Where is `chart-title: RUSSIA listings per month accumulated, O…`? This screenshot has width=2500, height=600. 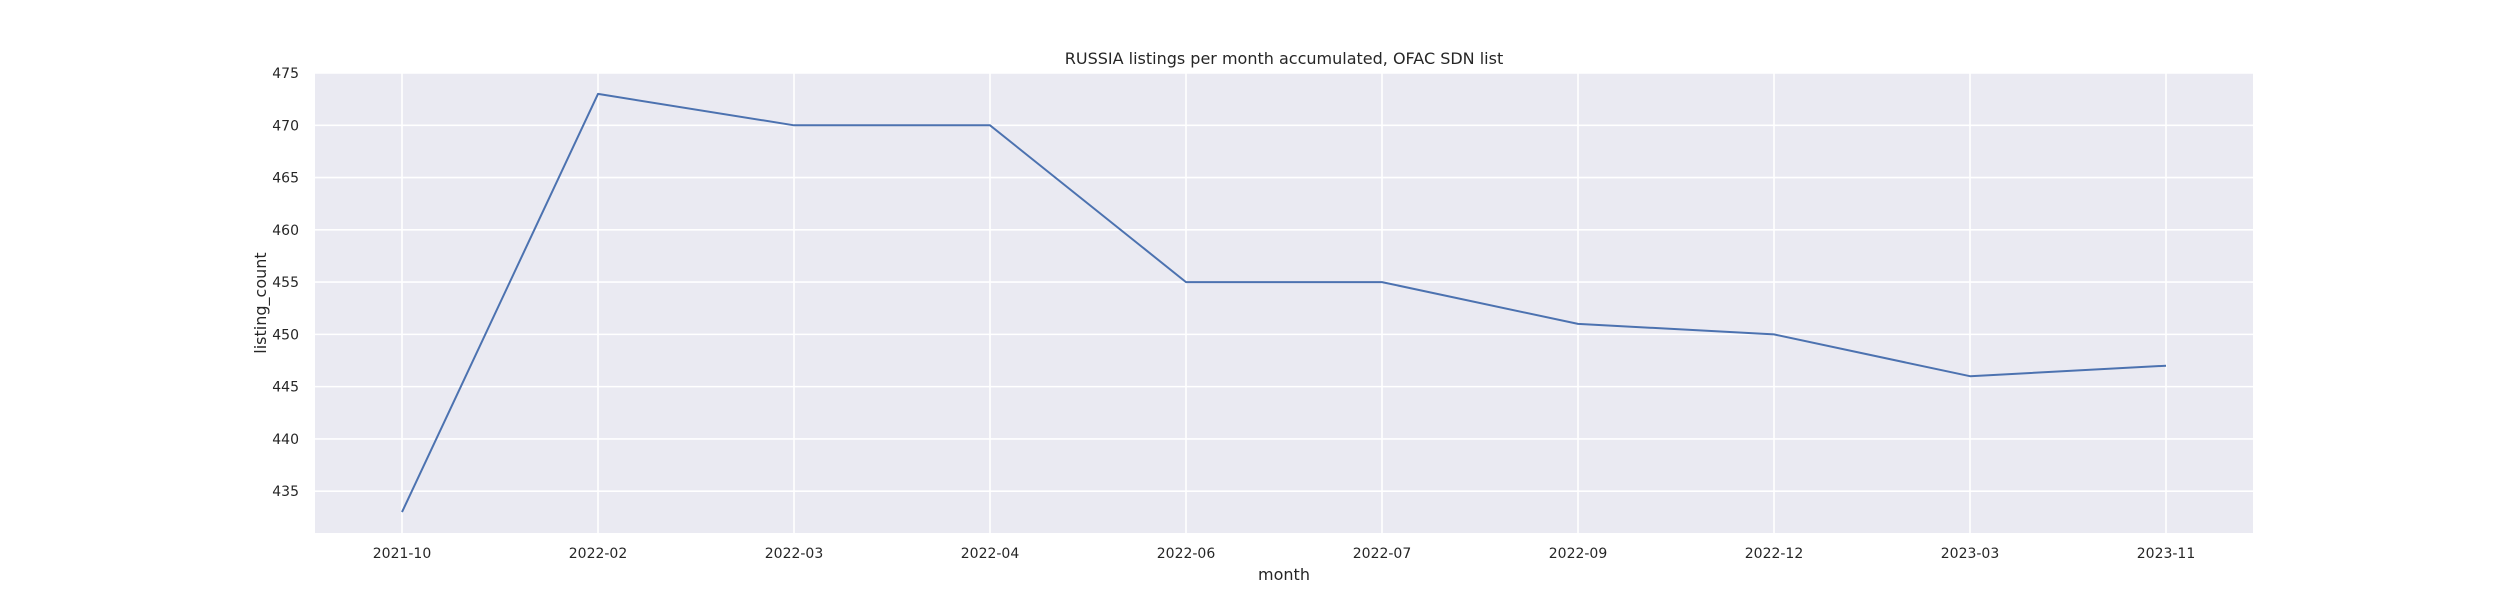
chart-title: RUSSIA listings per month accumulated, O… is located at coordinates (1284, 58).